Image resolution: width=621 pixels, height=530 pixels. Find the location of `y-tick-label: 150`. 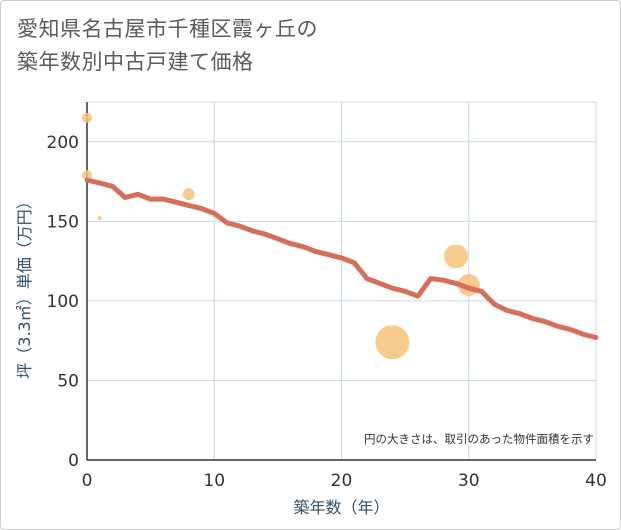

y-tick-label: 150 is located at coordinates (63, 222).